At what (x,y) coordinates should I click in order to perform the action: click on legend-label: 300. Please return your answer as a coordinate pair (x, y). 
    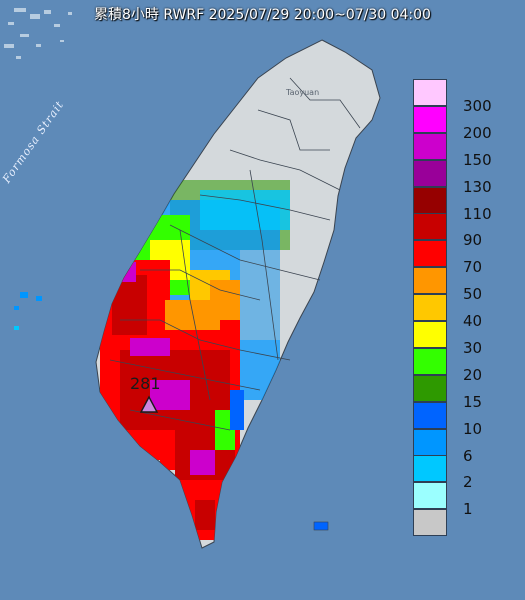
    Looking at the image, I should click on (477, 106).